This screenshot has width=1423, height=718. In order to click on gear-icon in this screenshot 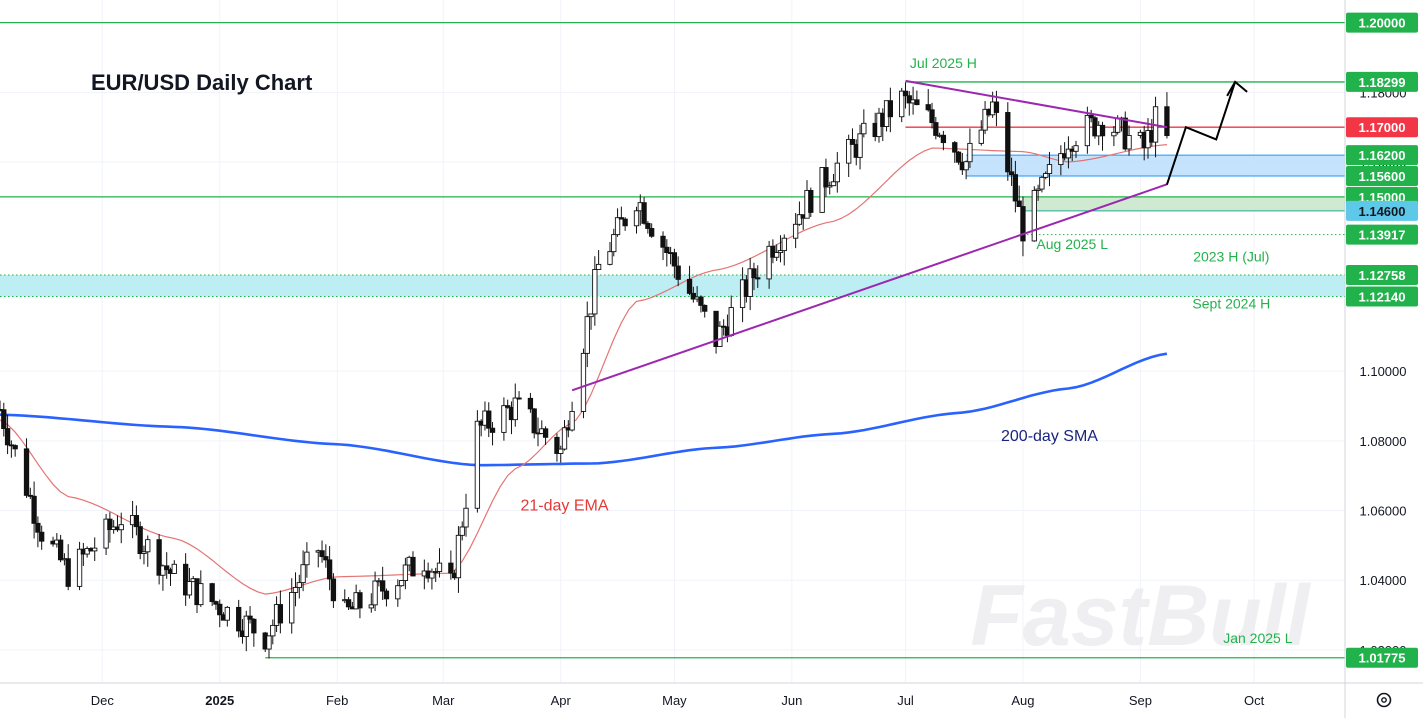, I will do `click(1384, 700)`.